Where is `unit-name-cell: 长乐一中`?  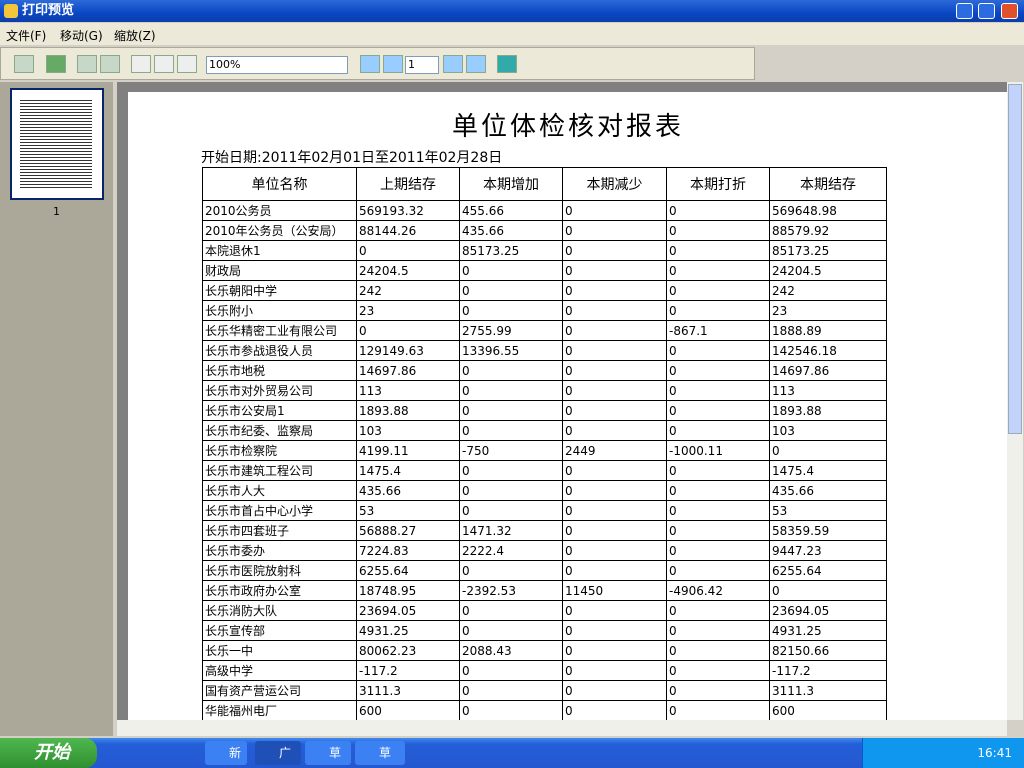
unit-name-cell: 长乐一中 is located at coordinates (279, 650).